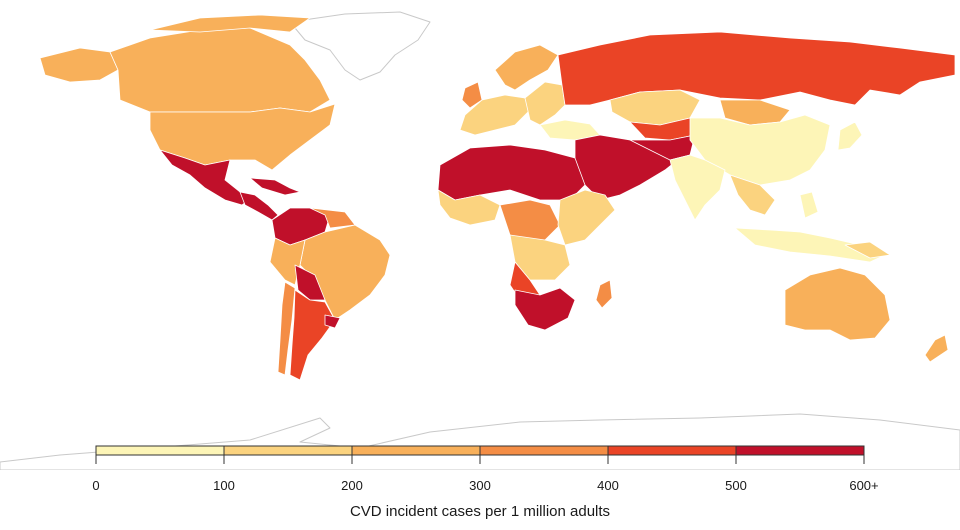  I want to click on region-uk, so click(472, 95).